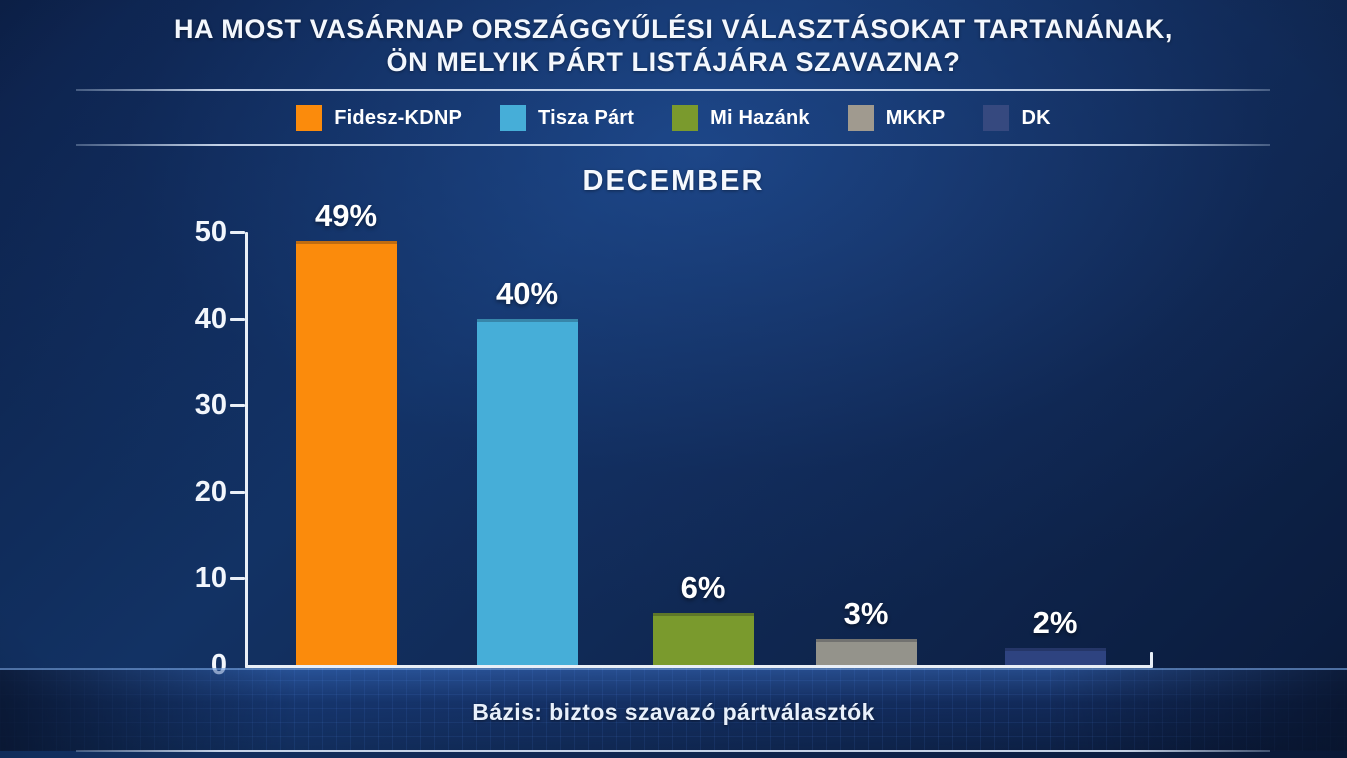 The width and height of the screenshot is (1347, 758). Describe the element at coordinates (1036, 117) in the screenshot. I see `legend-label: DK` at that location.